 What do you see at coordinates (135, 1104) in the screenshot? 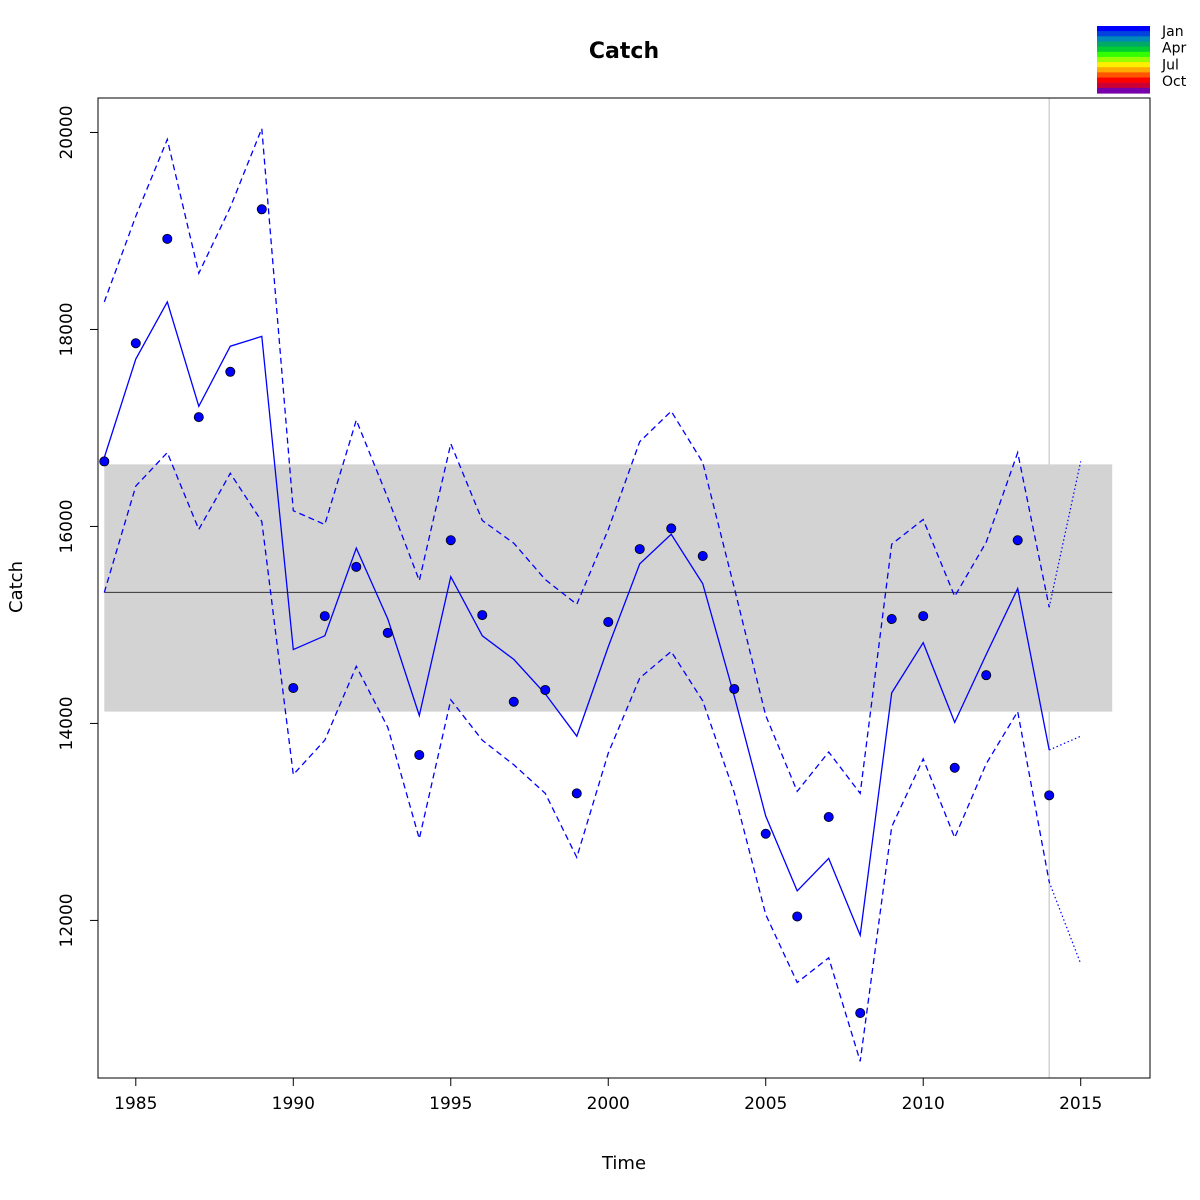
I see `x-tick-label: 1985` at bounding box center [135, 1104].